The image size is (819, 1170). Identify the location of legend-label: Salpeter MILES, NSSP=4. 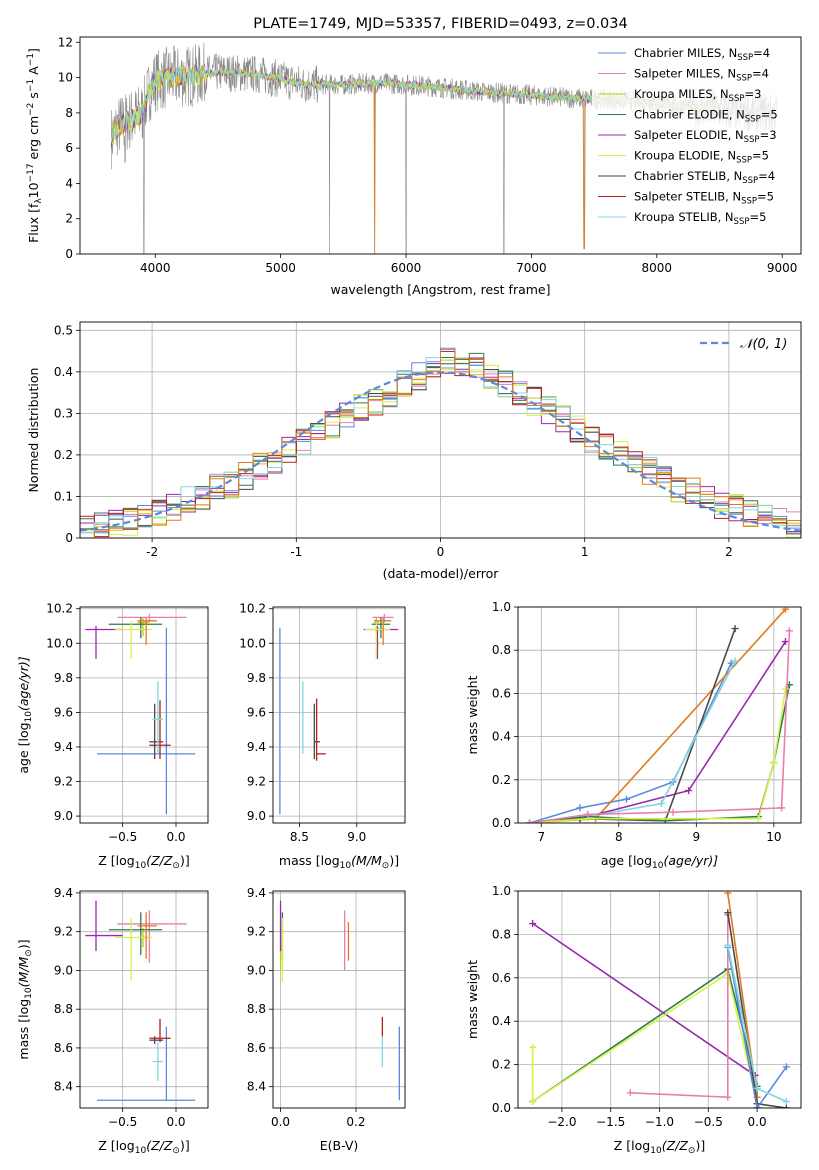
(701, 75).